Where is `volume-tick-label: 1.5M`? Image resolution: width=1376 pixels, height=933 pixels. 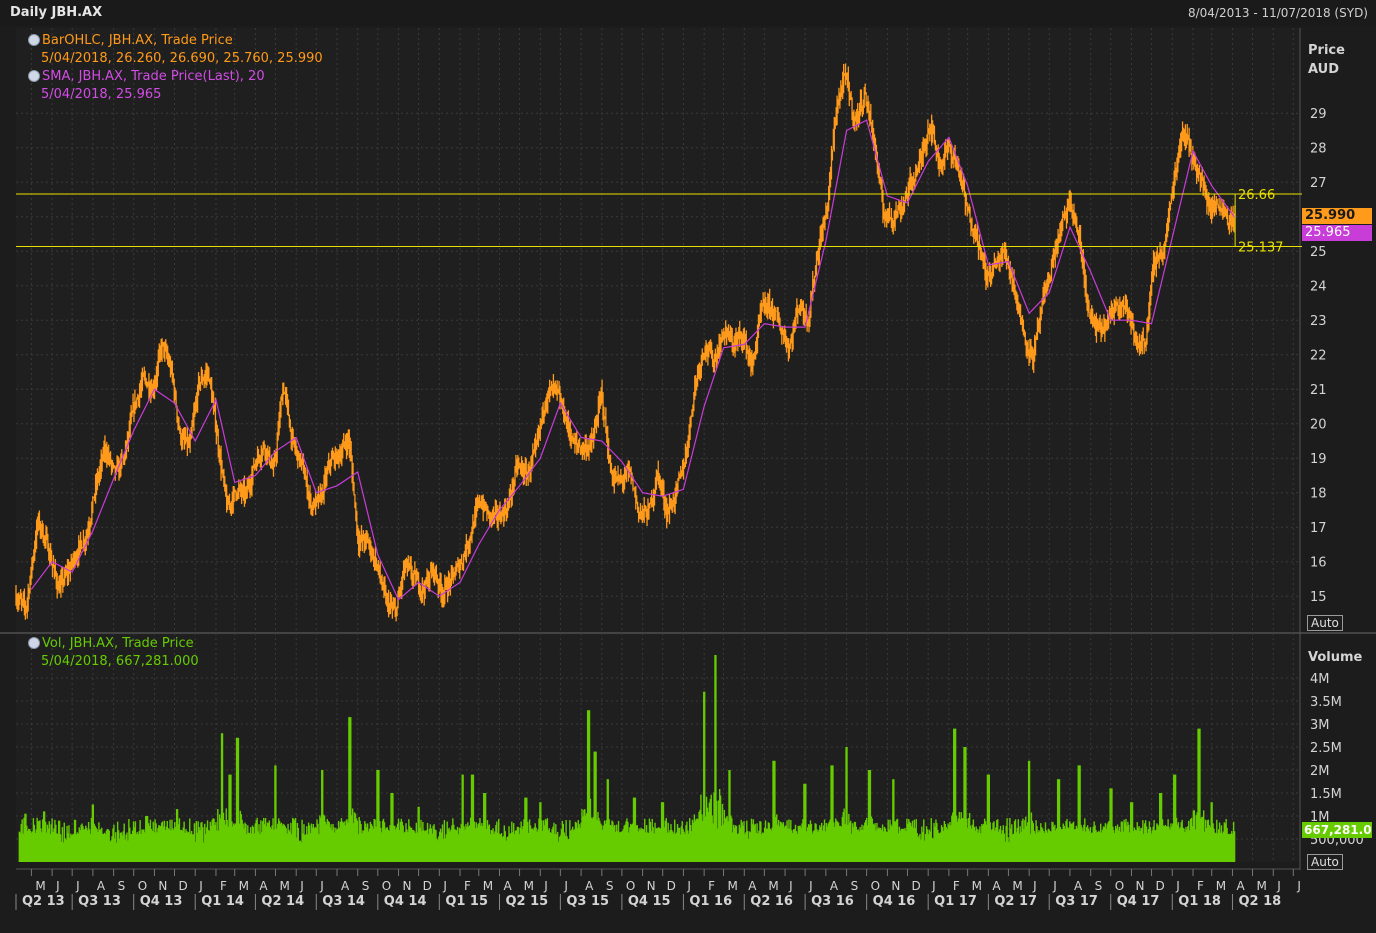
volume-tick-label: 1.5M is located at coordinates (1326, 794).